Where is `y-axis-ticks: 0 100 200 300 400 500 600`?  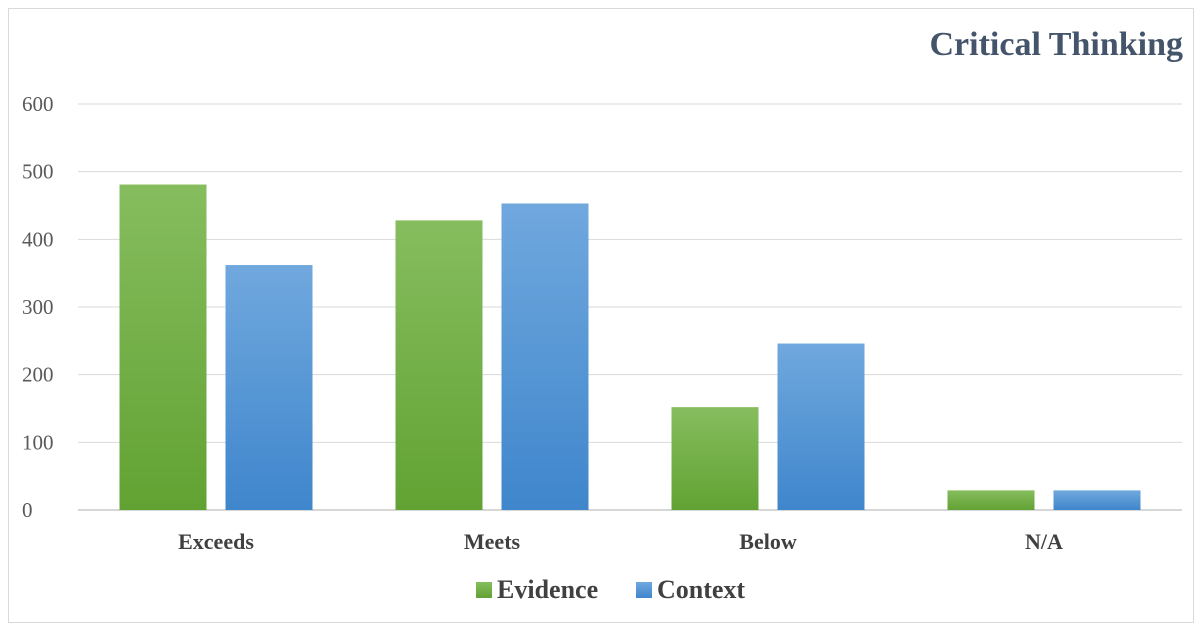 y-axis-ticks: 0 100 200 300 400 500 600 is located at coordinates (38, 307).